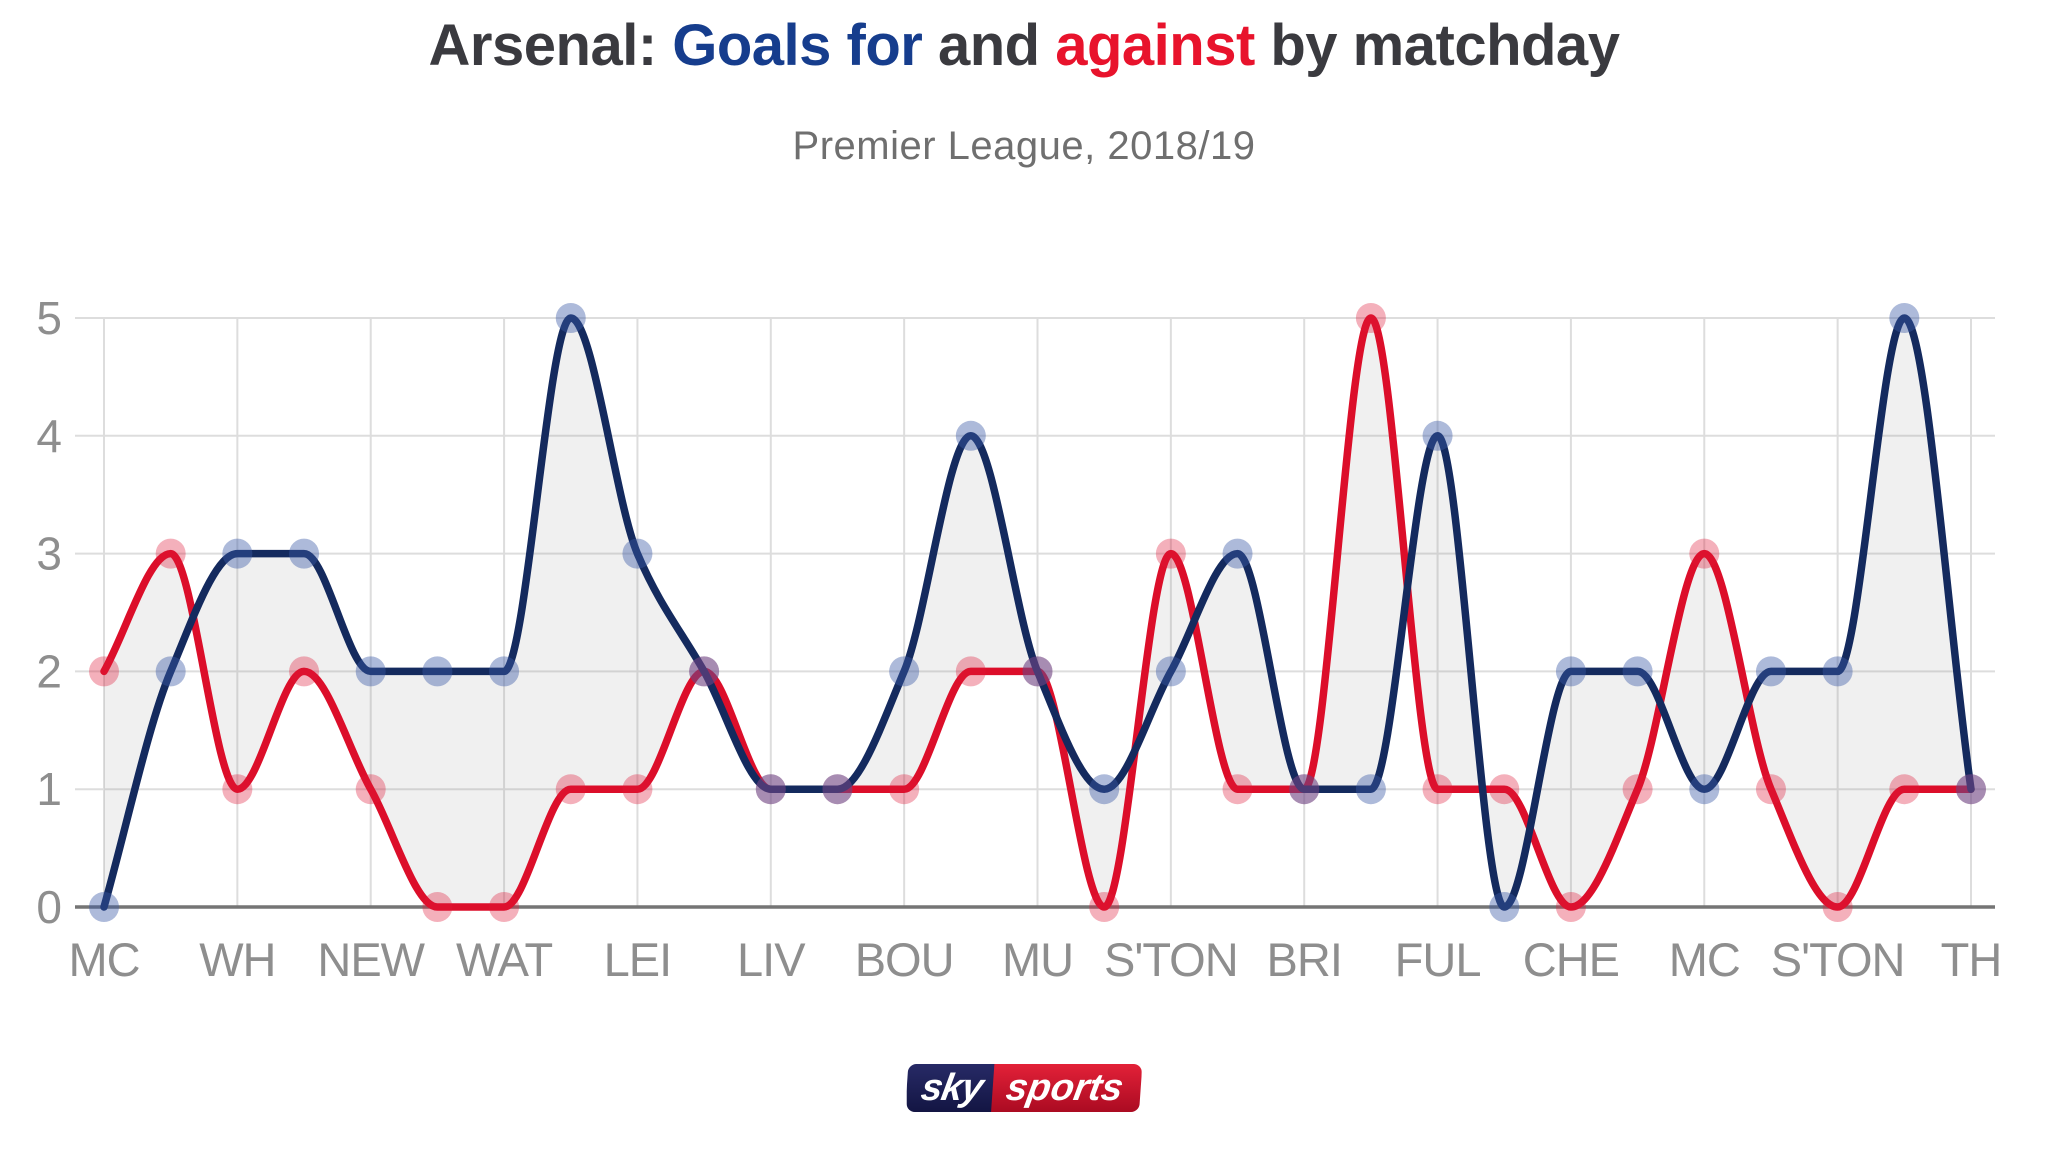  Describe the element at coordinates (1971, 959) in the screenshot. I see `x-tick-label: TH` at that location.